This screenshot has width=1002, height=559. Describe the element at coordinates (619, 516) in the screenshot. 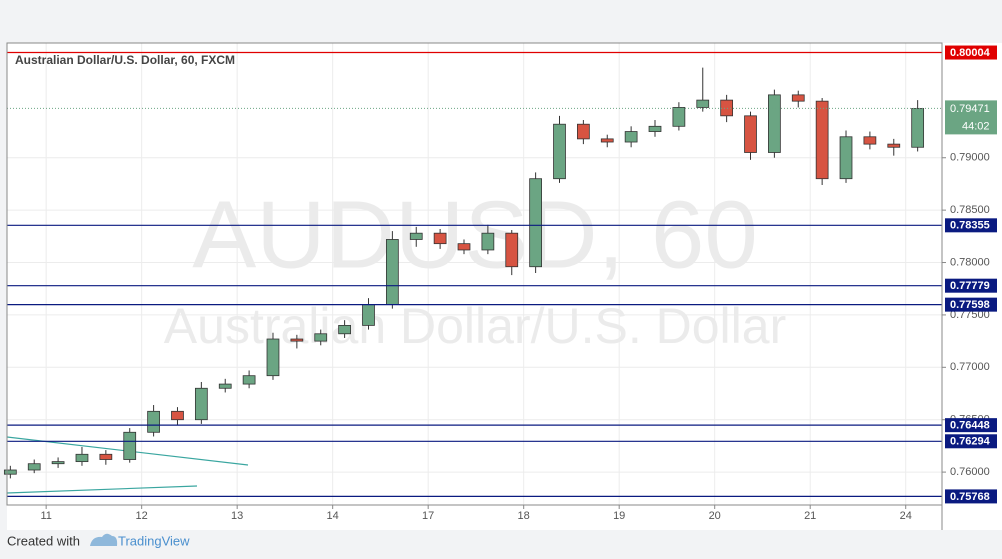

I see `x-tick-label: 19` at that location.